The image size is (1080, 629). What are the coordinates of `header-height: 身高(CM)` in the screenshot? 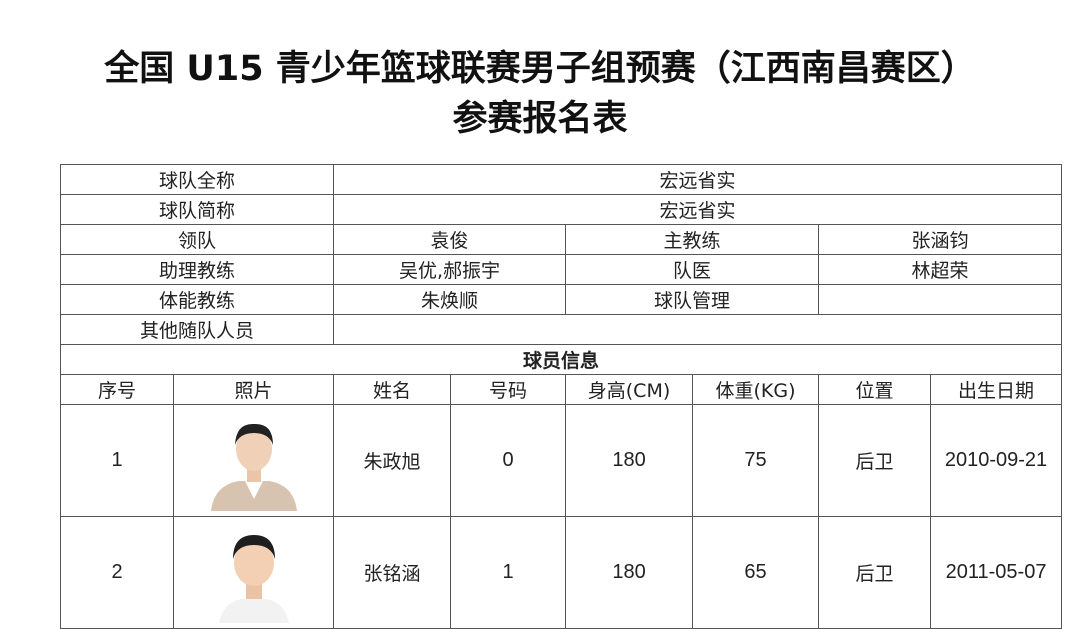 It's located at (629, 389).